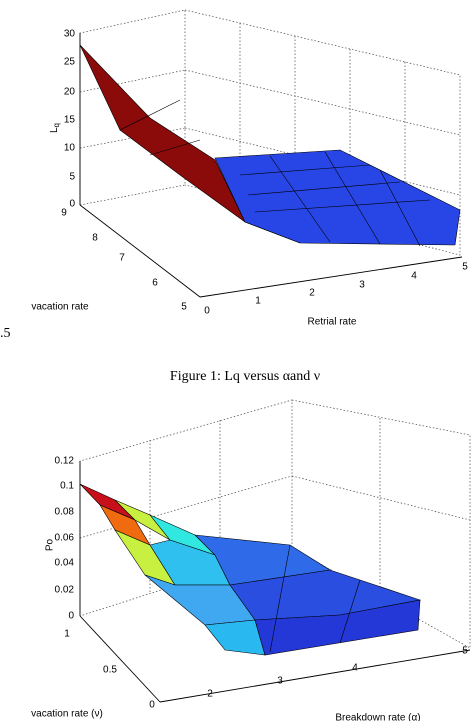 This screenshot has height=721, width=474. I want to click on tick-label: 0.02, so click(65, 590).